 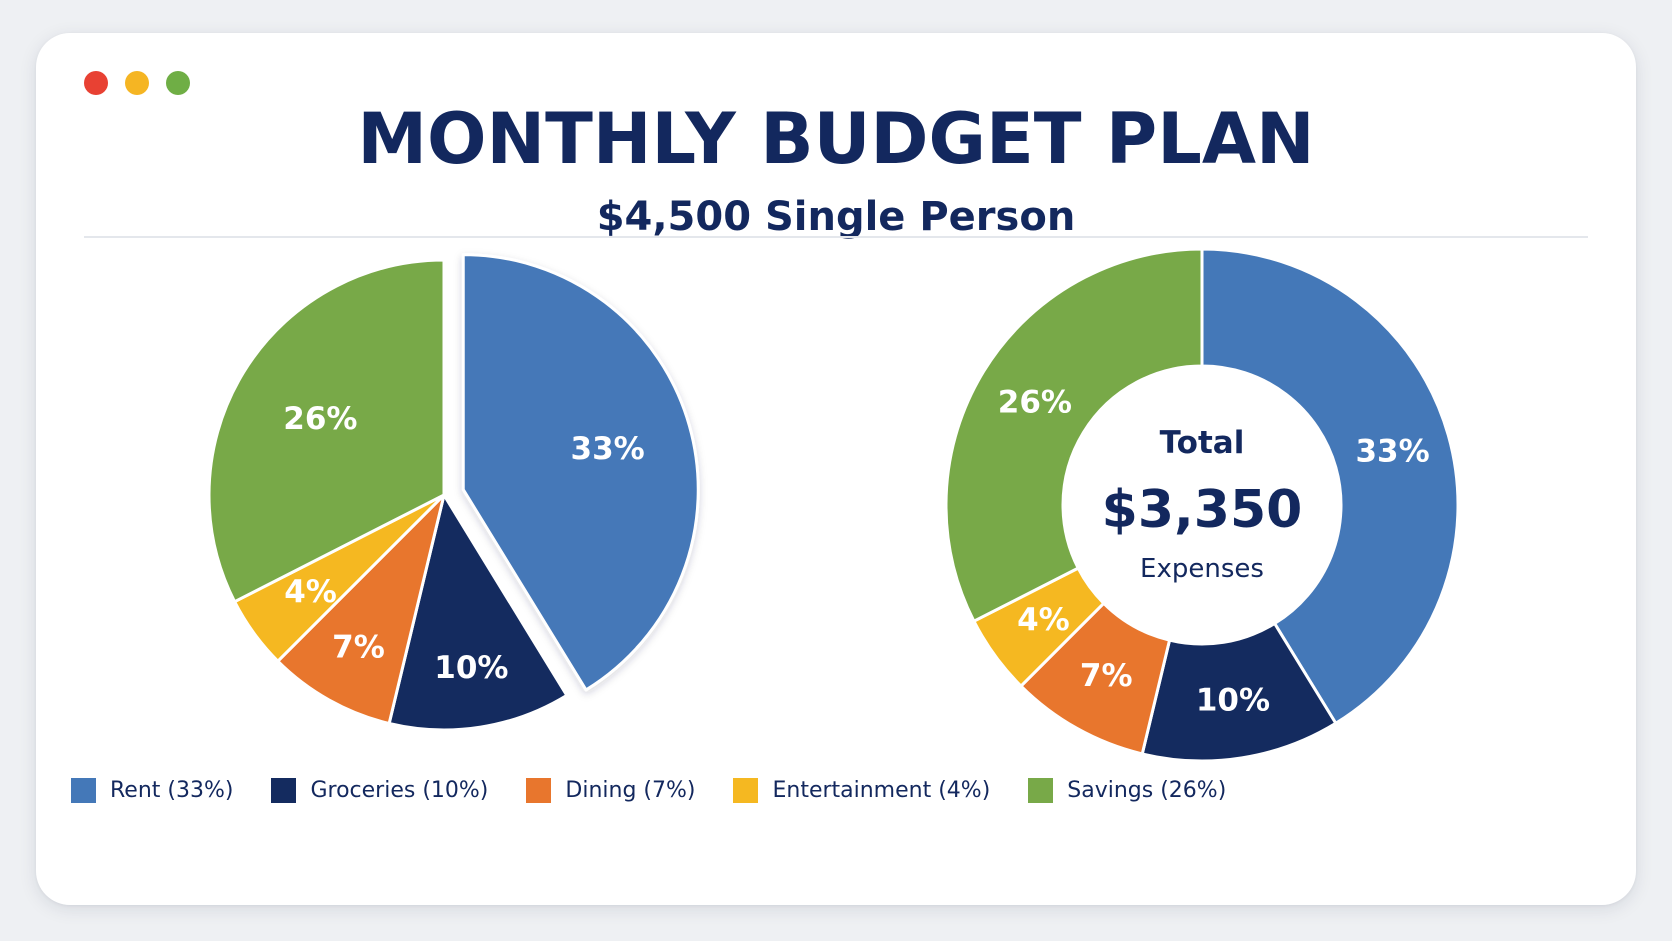 What do you see at coordinates (1035, 403) in the screenshot?
I see `donut-slices-label-savings: 26%` at bounding box center [1035, 403].